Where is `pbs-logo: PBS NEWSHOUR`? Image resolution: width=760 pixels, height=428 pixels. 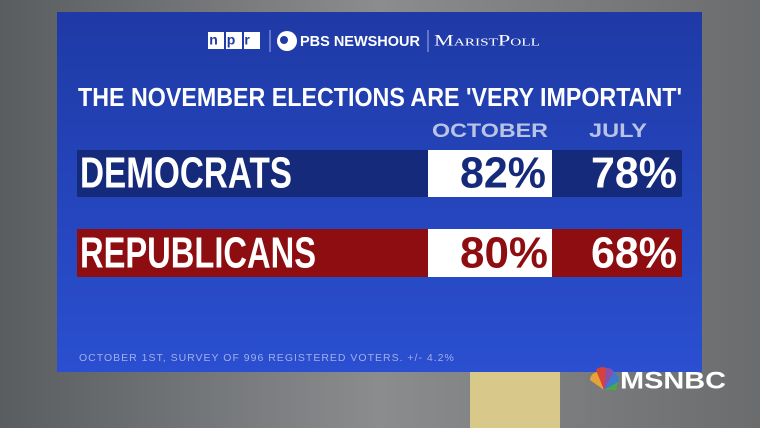 pbs-logo: PBS NEWSHOUR is located at coordinates (360, 41).